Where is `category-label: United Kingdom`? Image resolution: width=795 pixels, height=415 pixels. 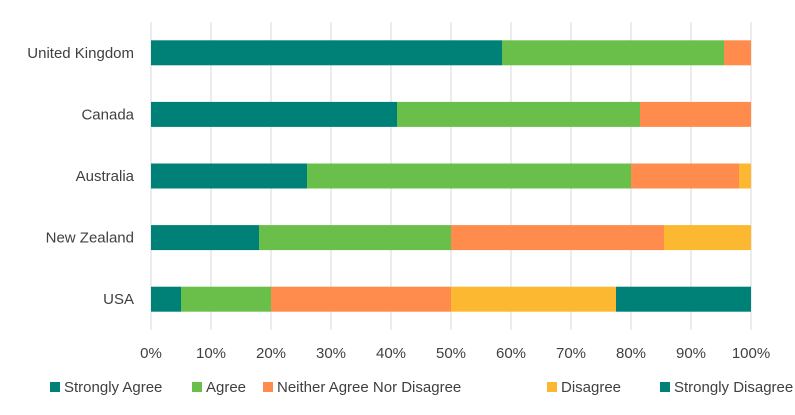
category-label: United Kingdom is located at coordinates (80, 53).